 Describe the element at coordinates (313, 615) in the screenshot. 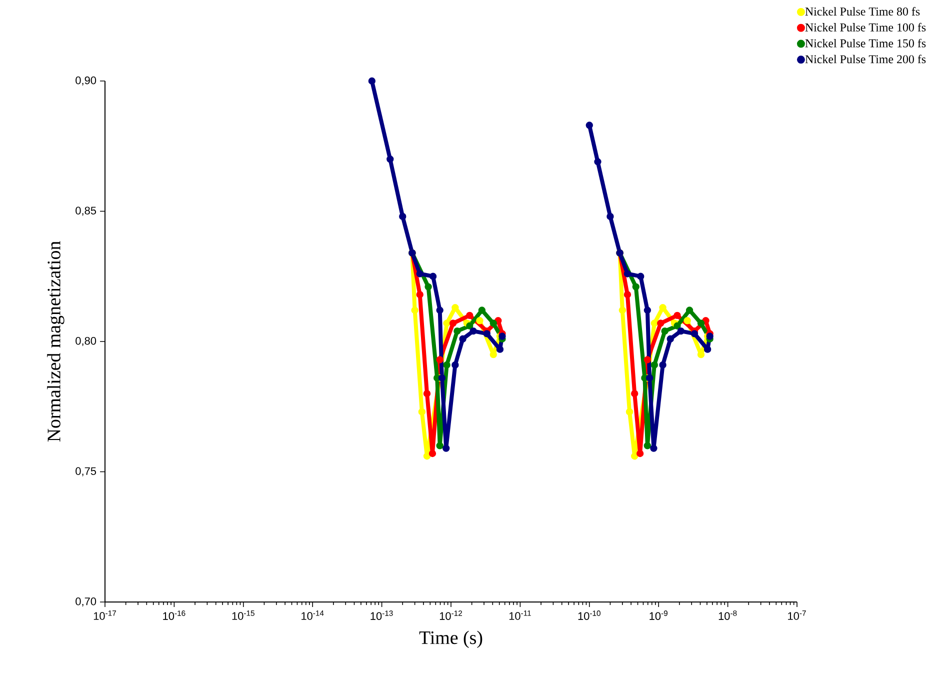

I see `x-tick-label: 10$^{-14}$` at that location.